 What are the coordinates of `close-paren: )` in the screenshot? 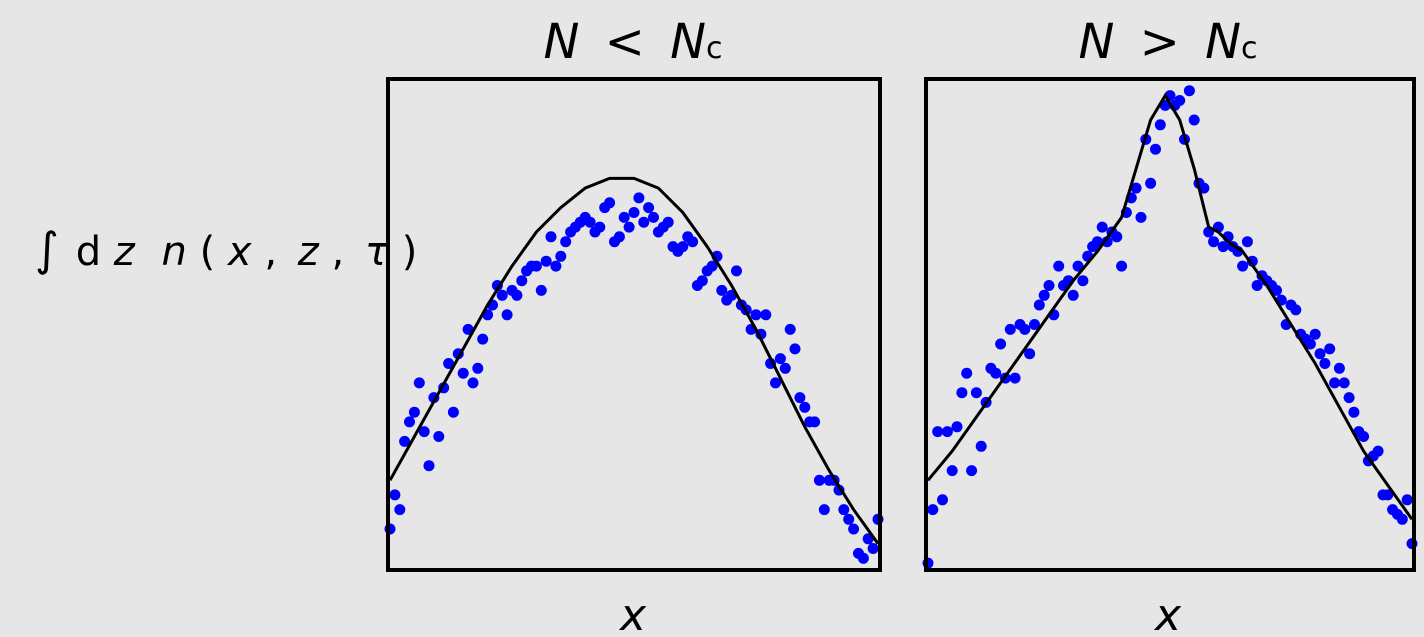 It's located at (410, 252).